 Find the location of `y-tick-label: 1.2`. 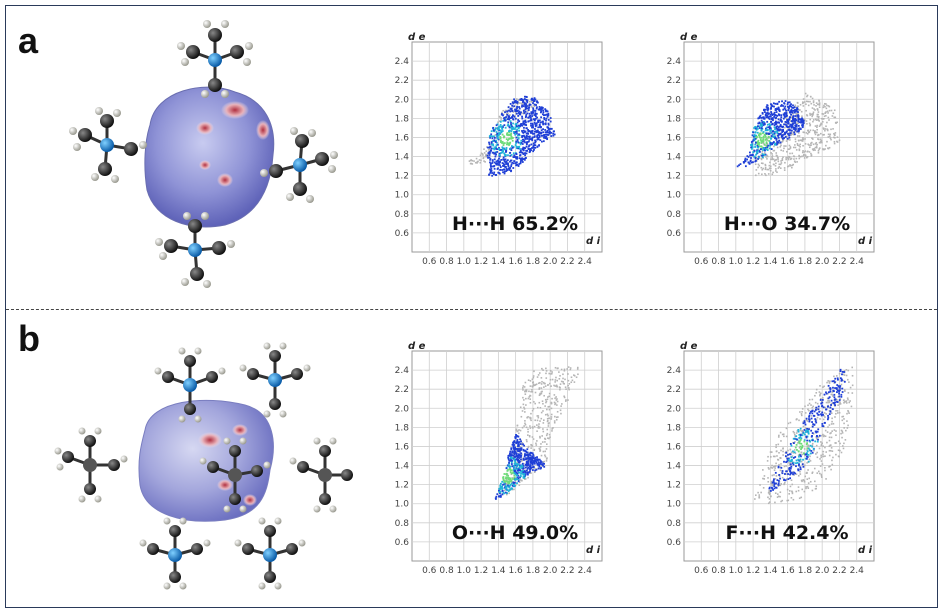

y-tick-label: 1.2 is located at coordinates (674, 486).